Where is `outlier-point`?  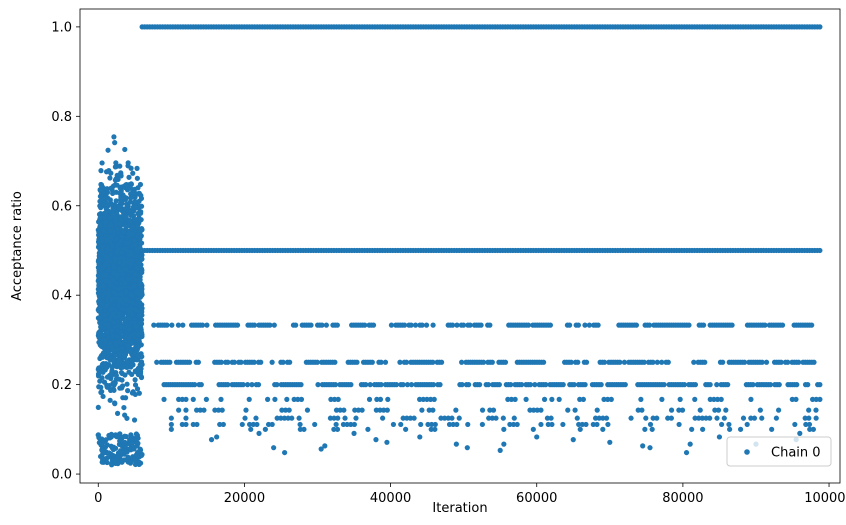
outlier-point is located at coordinates (285, 452).